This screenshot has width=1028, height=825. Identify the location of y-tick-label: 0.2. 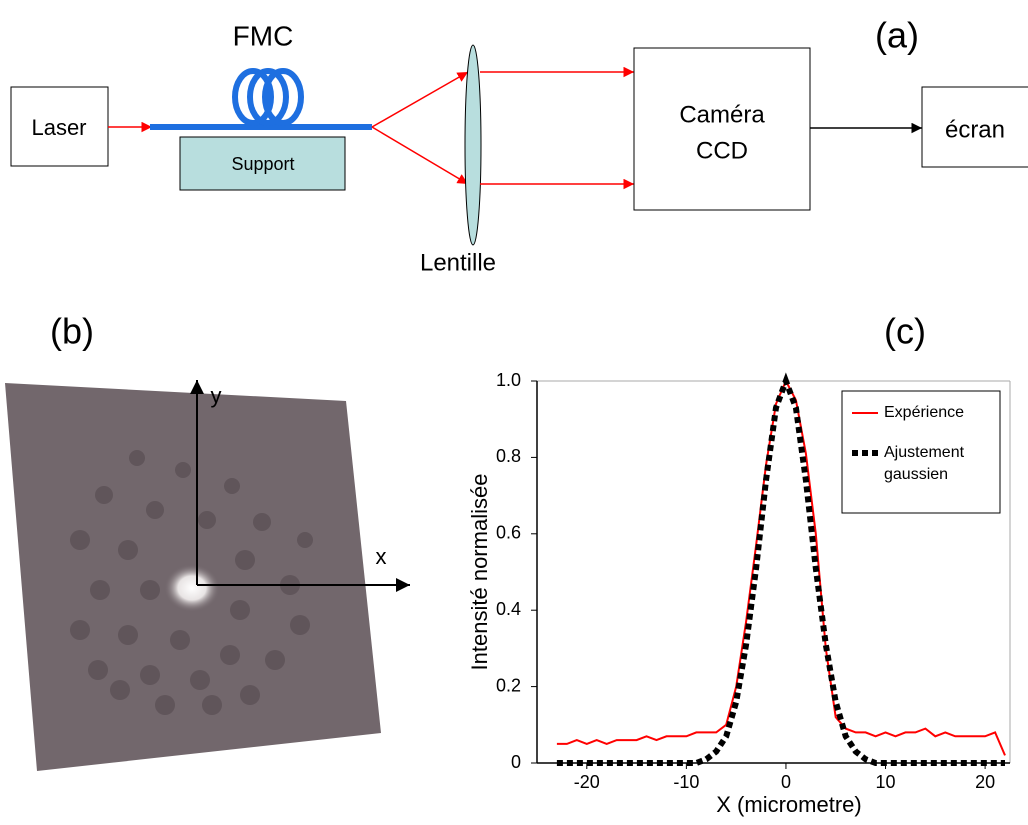
(508, 685).